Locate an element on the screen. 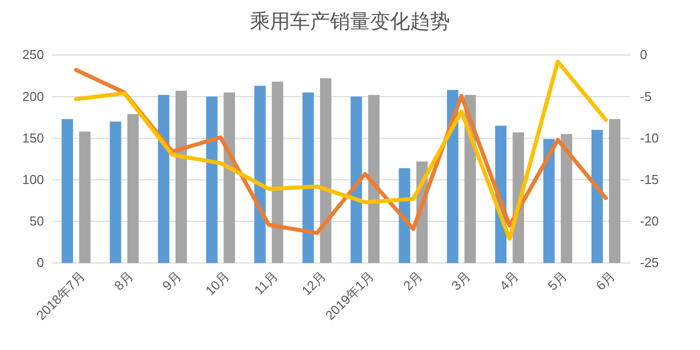 This screenshot has height=350, width=700. y-tick-label: 200 is located at coordinates (33, 96).